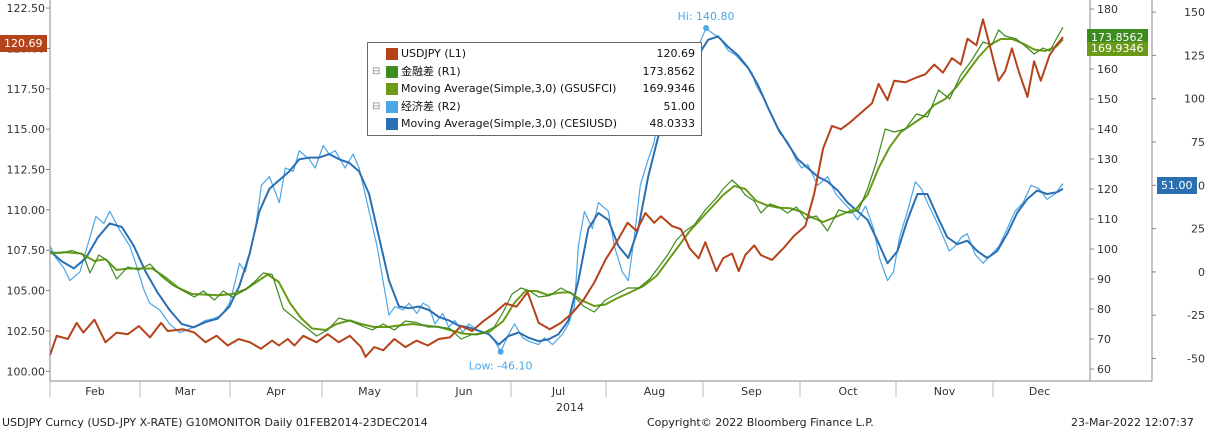 Image resolution: width=1209 pixels, height=433 pixels. Describe the element at coordinates (1104, 339) in the screenshot. I see `right-axis-1-tick-label: 70` at that location.